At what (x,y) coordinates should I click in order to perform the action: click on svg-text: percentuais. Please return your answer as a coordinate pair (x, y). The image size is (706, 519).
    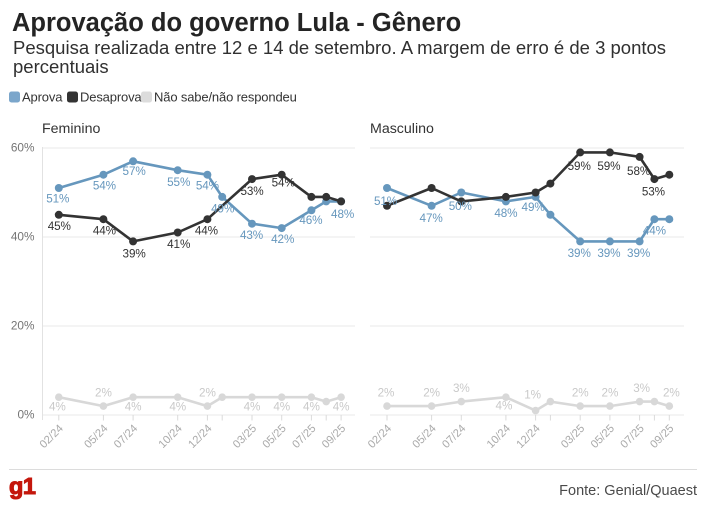
    Looking at the image, I should click on (61, 66).